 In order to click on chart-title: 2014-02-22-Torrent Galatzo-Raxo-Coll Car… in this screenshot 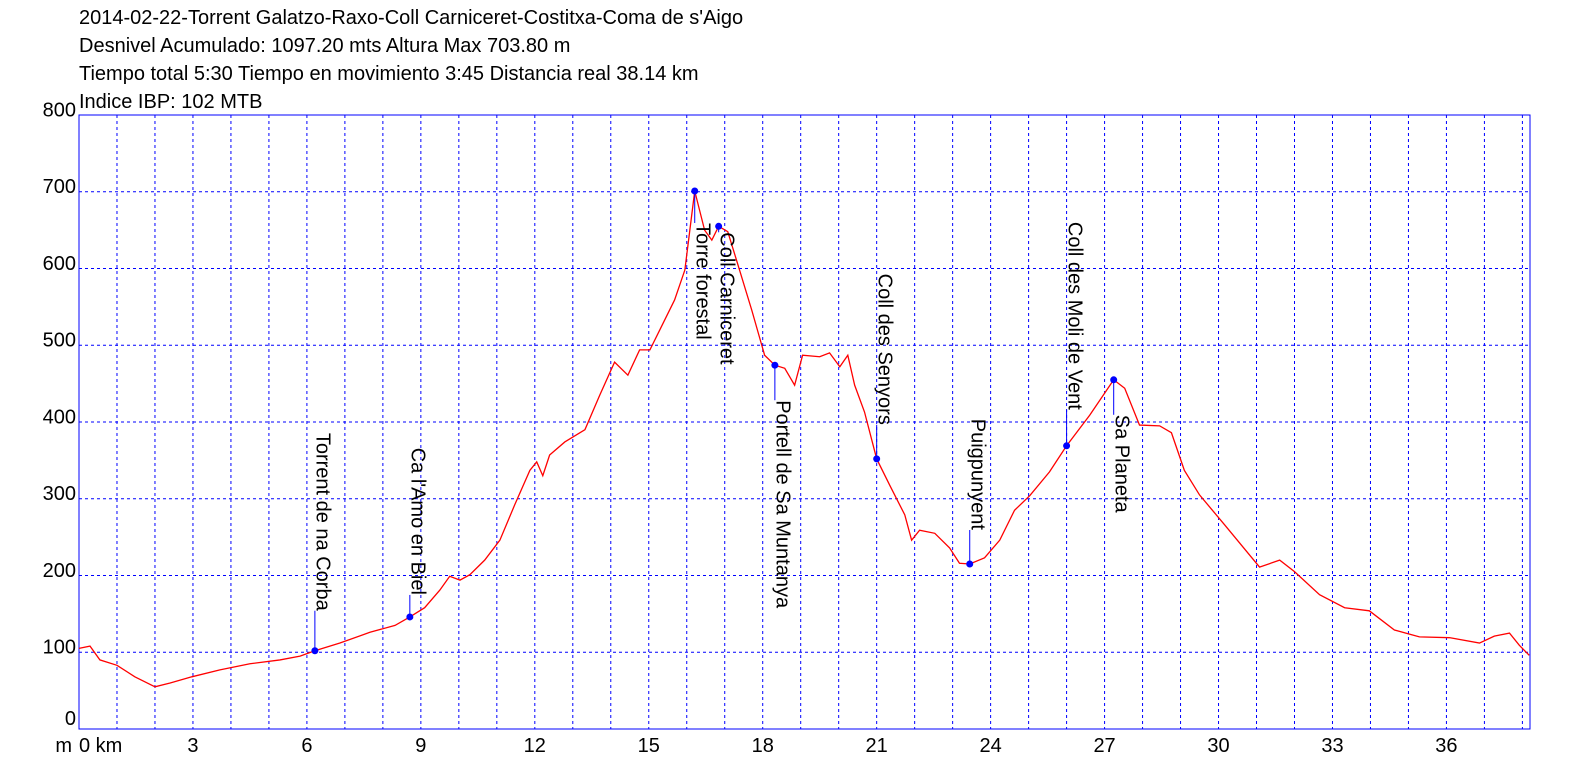, I will do `click(411, 18)`.